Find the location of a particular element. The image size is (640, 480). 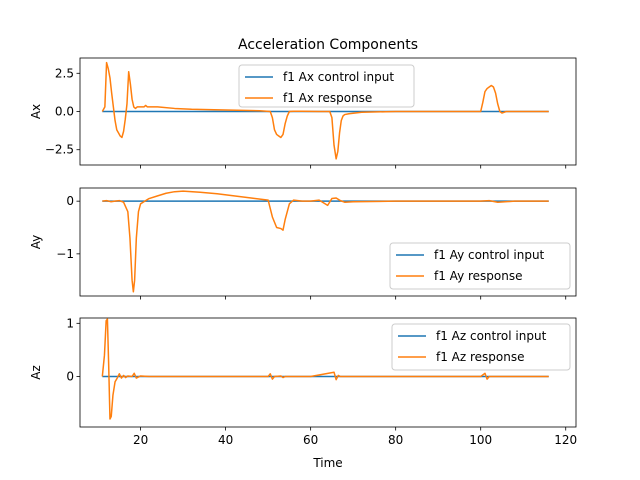

x-tick-label: 120 is located at coordinates (565, 440).